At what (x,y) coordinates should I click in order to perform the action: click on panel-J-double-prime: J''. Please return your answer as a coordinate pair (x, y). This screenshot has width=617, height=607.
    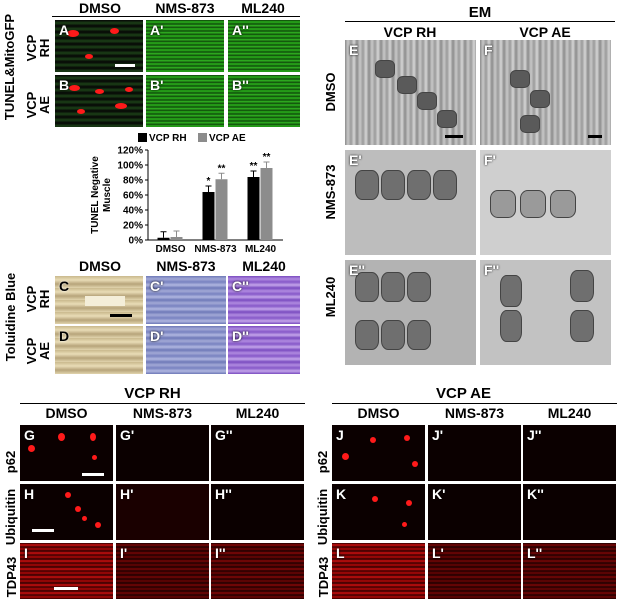
    Looking at the image, I should click on (569, 453).